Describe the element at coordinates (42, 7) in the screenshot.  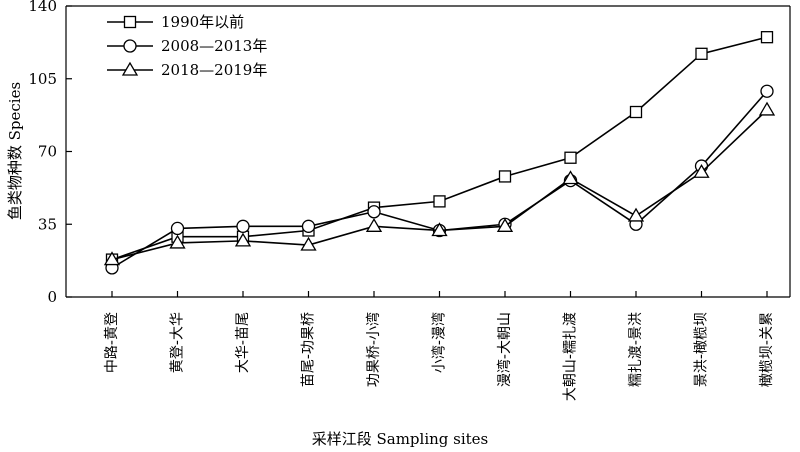
I see `y-tick-label: 140` at that location.